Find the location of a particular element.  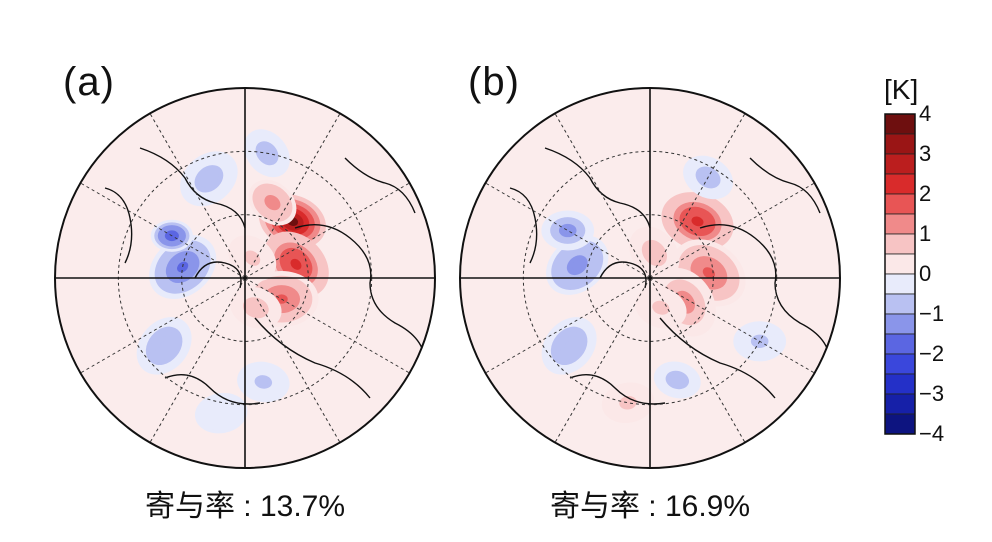

colorbar-tick-label: −2 is located at coordinates (932, 353).